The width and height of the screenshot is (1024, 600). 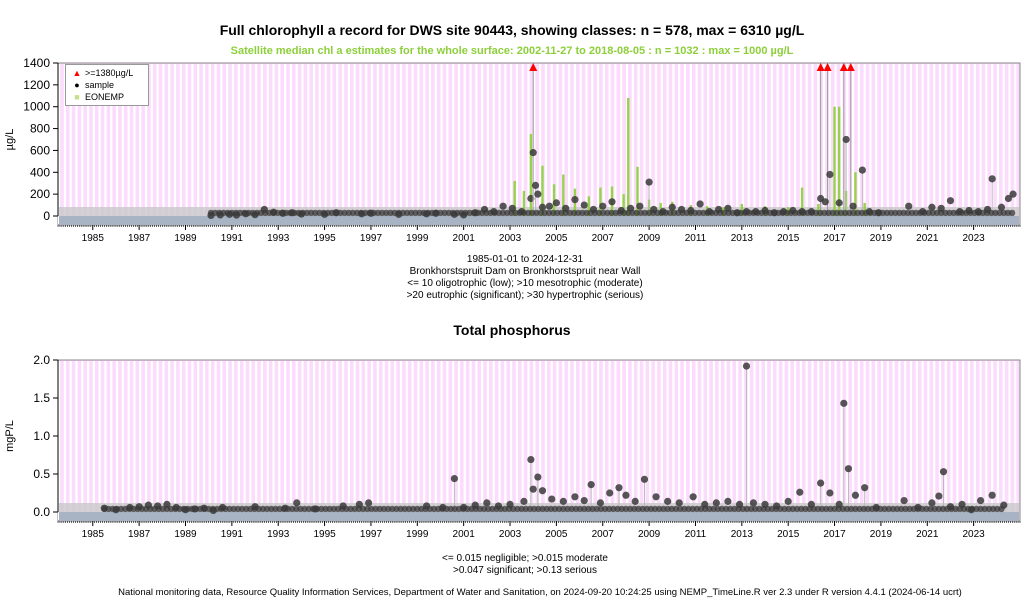 What do you see at coordinates (278, 534) in the screenshot?
I see `x-tick-label: 1993` at bounding box center [278, 534].